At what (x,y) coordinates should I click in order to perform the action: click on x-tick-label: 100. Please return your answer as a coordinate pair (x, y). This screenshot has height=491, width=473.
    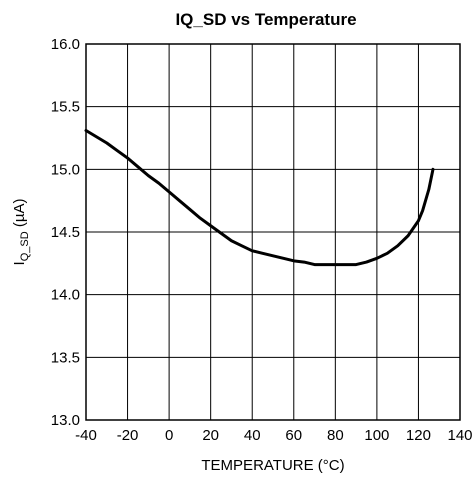
    Looking at the image, I should click on (376, 435).